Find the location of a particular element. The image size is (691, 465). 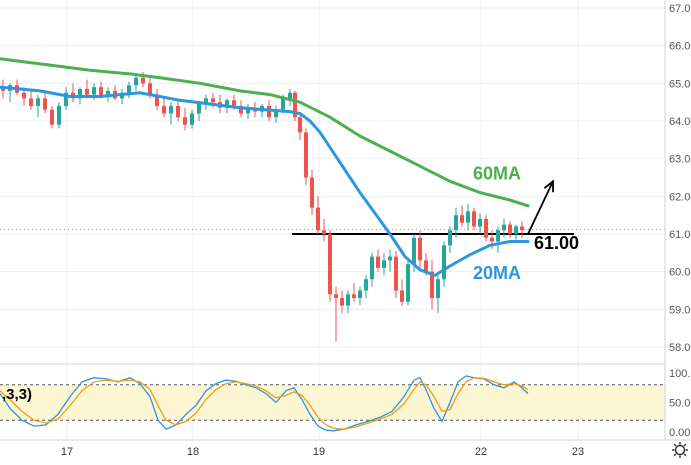

oscillator-line is located at coordinates (264, 403).